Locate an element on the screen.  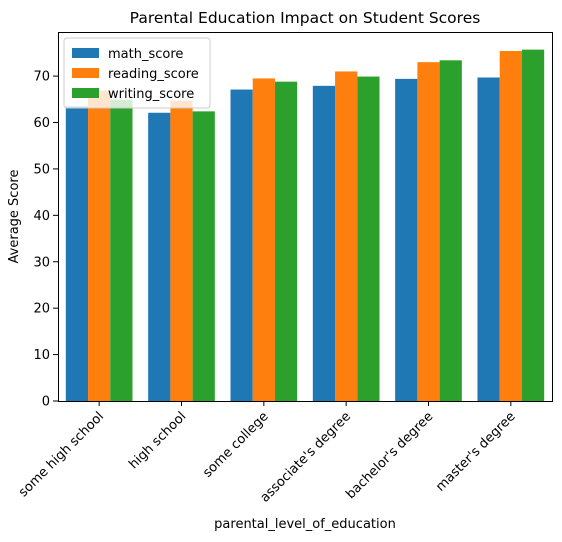
x-tick-label: high school is located at coordinates (157, 440).